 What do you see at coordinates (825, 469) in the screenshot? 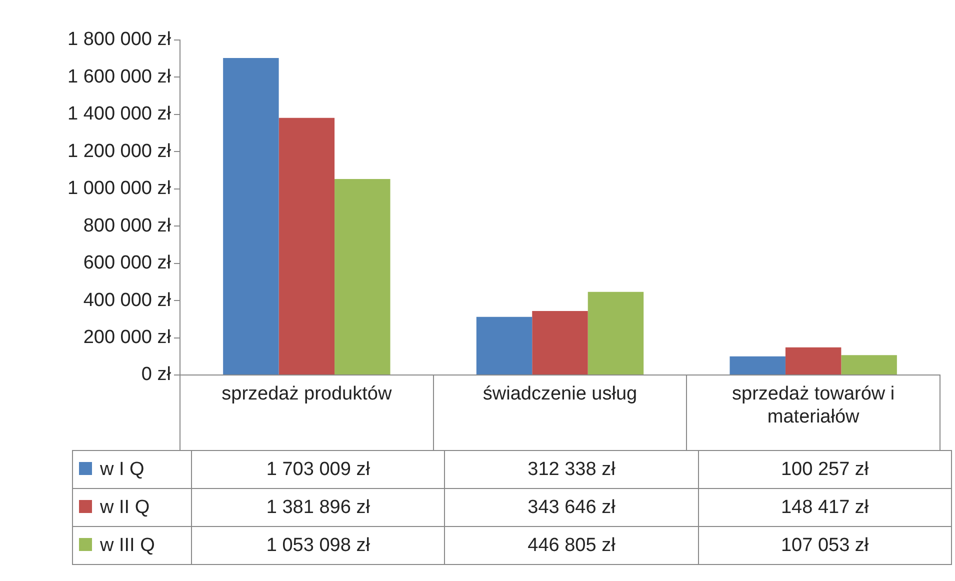
I see `data-label: 100 257 zł` at bounding box center [825, 469].